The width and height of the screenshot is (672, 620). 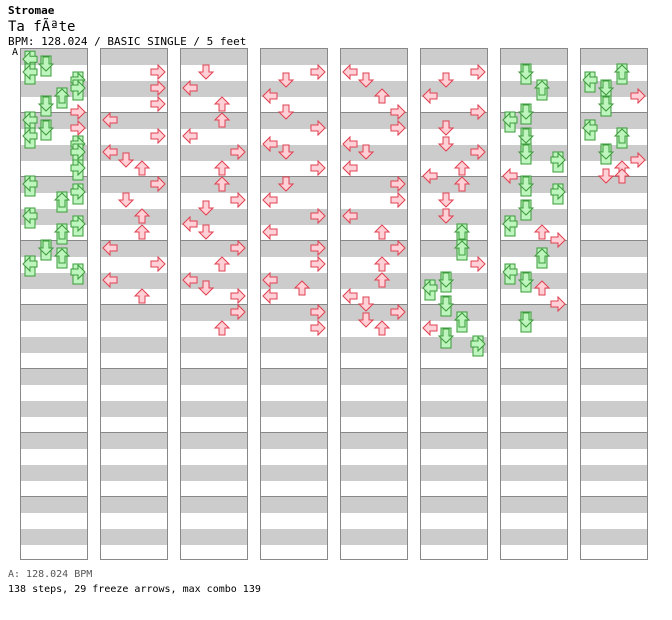 I want to click on bpm-marker: A, so click(x=15, y=52).